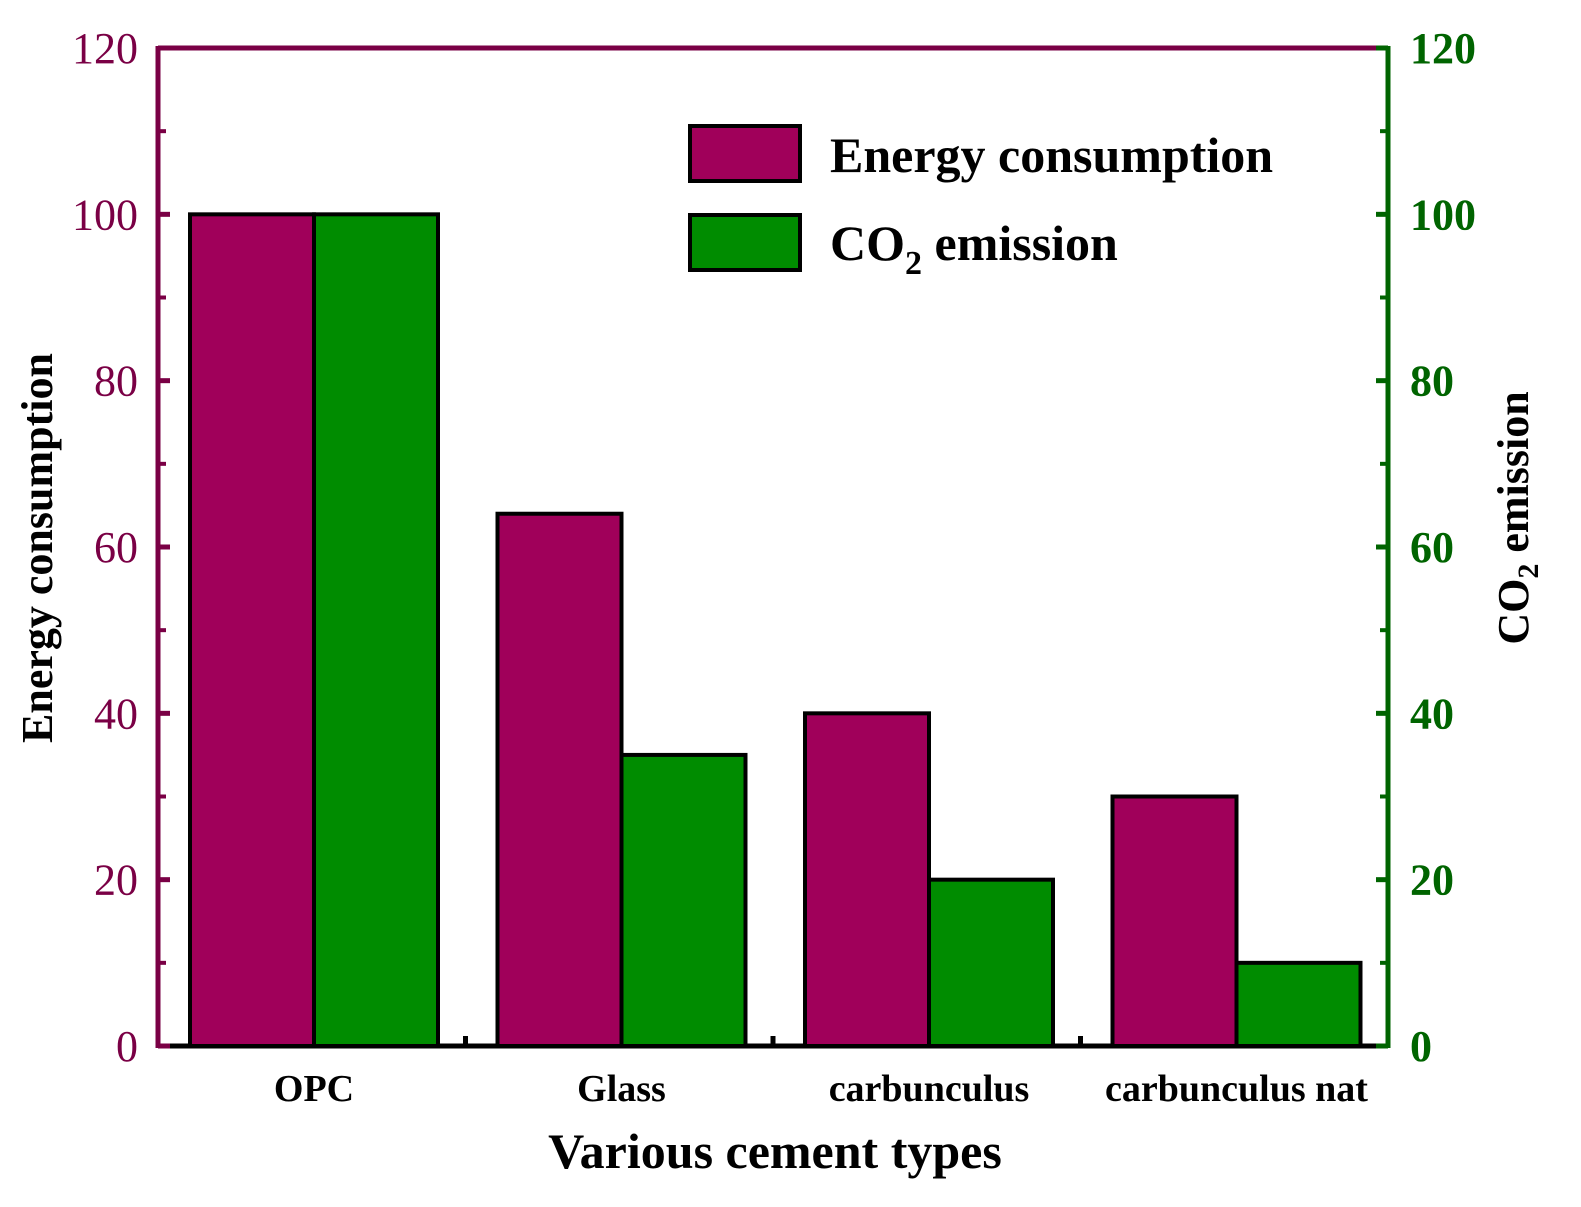 The height and width of the screenshot is (1207, 1581). I want to click on legend-label-co2-rest: emission, so click(1020, 243).